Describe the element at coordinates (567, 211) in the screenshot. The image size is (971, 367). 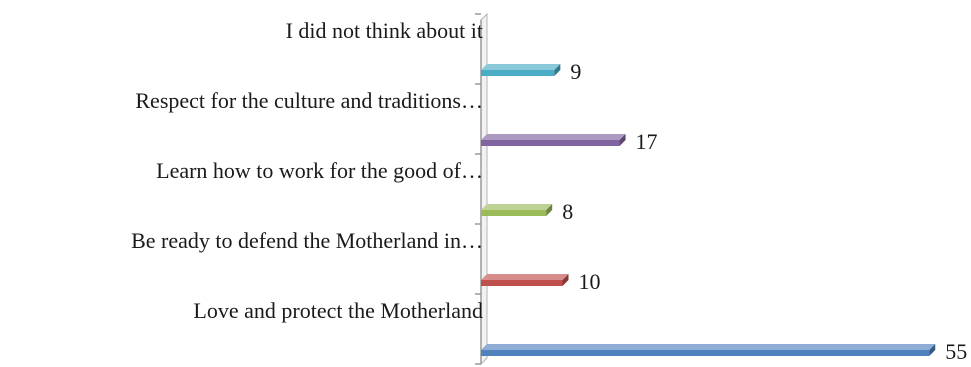
I see `data-label-3: 8` at that location.